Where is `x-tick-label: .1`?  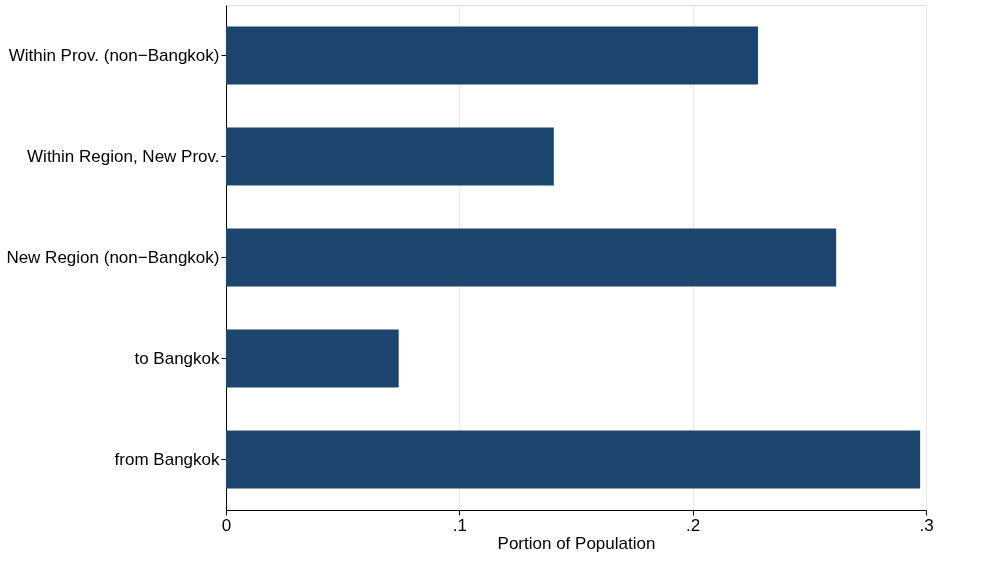 x-tick-label: .1 is located at coordinates (459, 525).